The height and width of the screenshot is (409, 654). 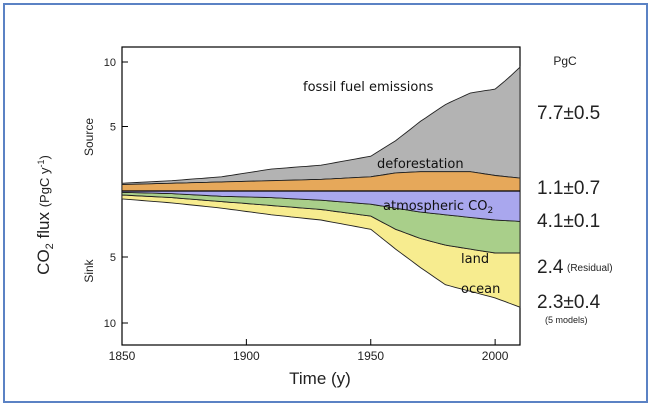 I want to click on annotation-atmospheric: 4.1±0.1, so click(x=568, y=221).